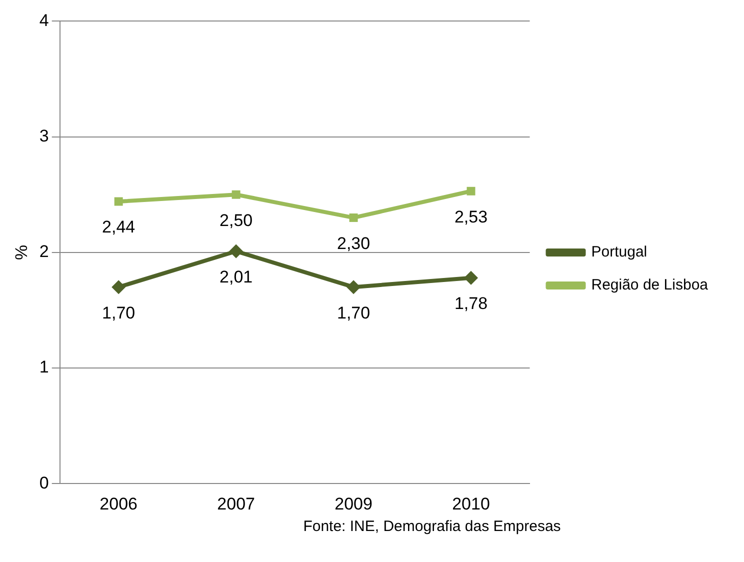 The height and width of the screenshot is (562, 744). Describe the element at coordinates (119, 227) in the screenshot. I see `data-label: 2,44` at that location.